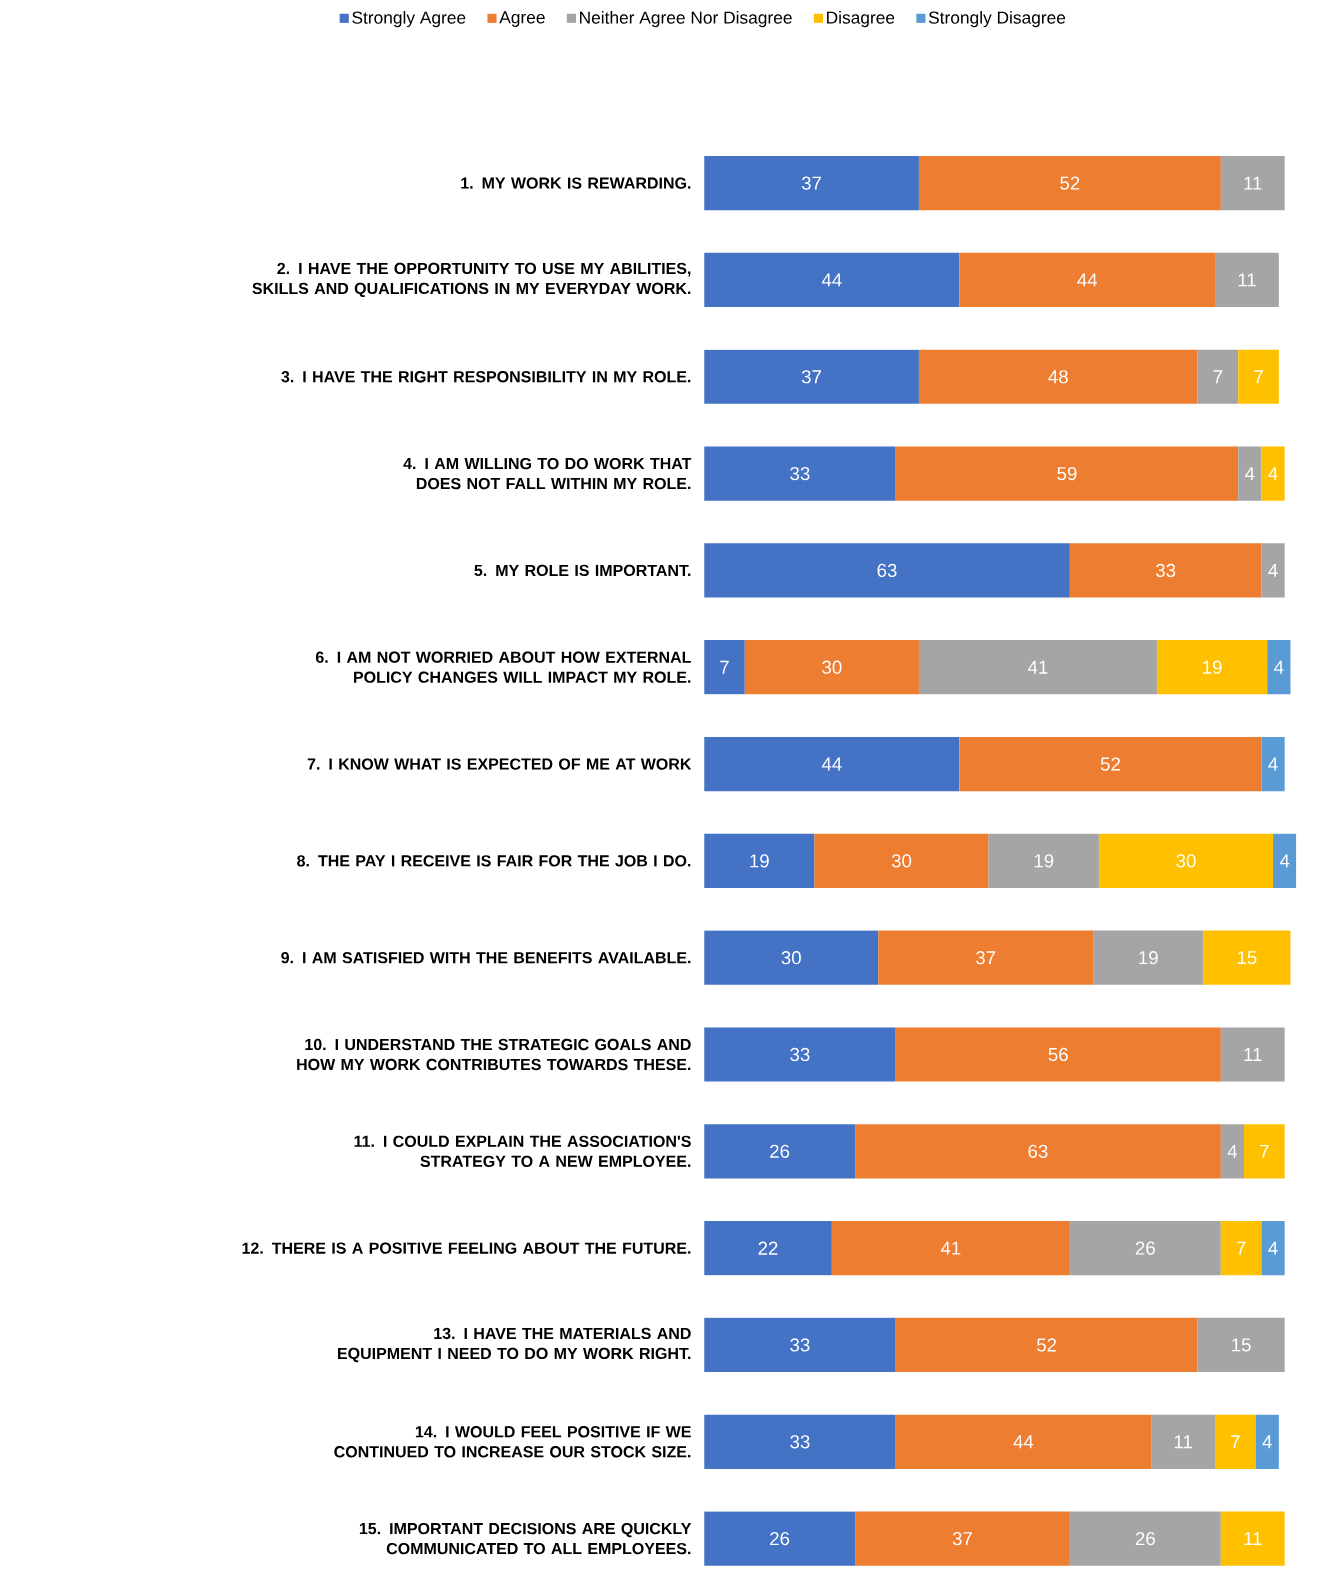 This screenshot has width=1320, height=1587. What do you see at coordinates (512, 1442) in the screenshot?
I see `y-tick-label: 14. I WOULD FEEL POSITIVE IF WE CONTINUED TO INCREASE OUR STOCK SIZE.` at bounding box center [512, 1442].